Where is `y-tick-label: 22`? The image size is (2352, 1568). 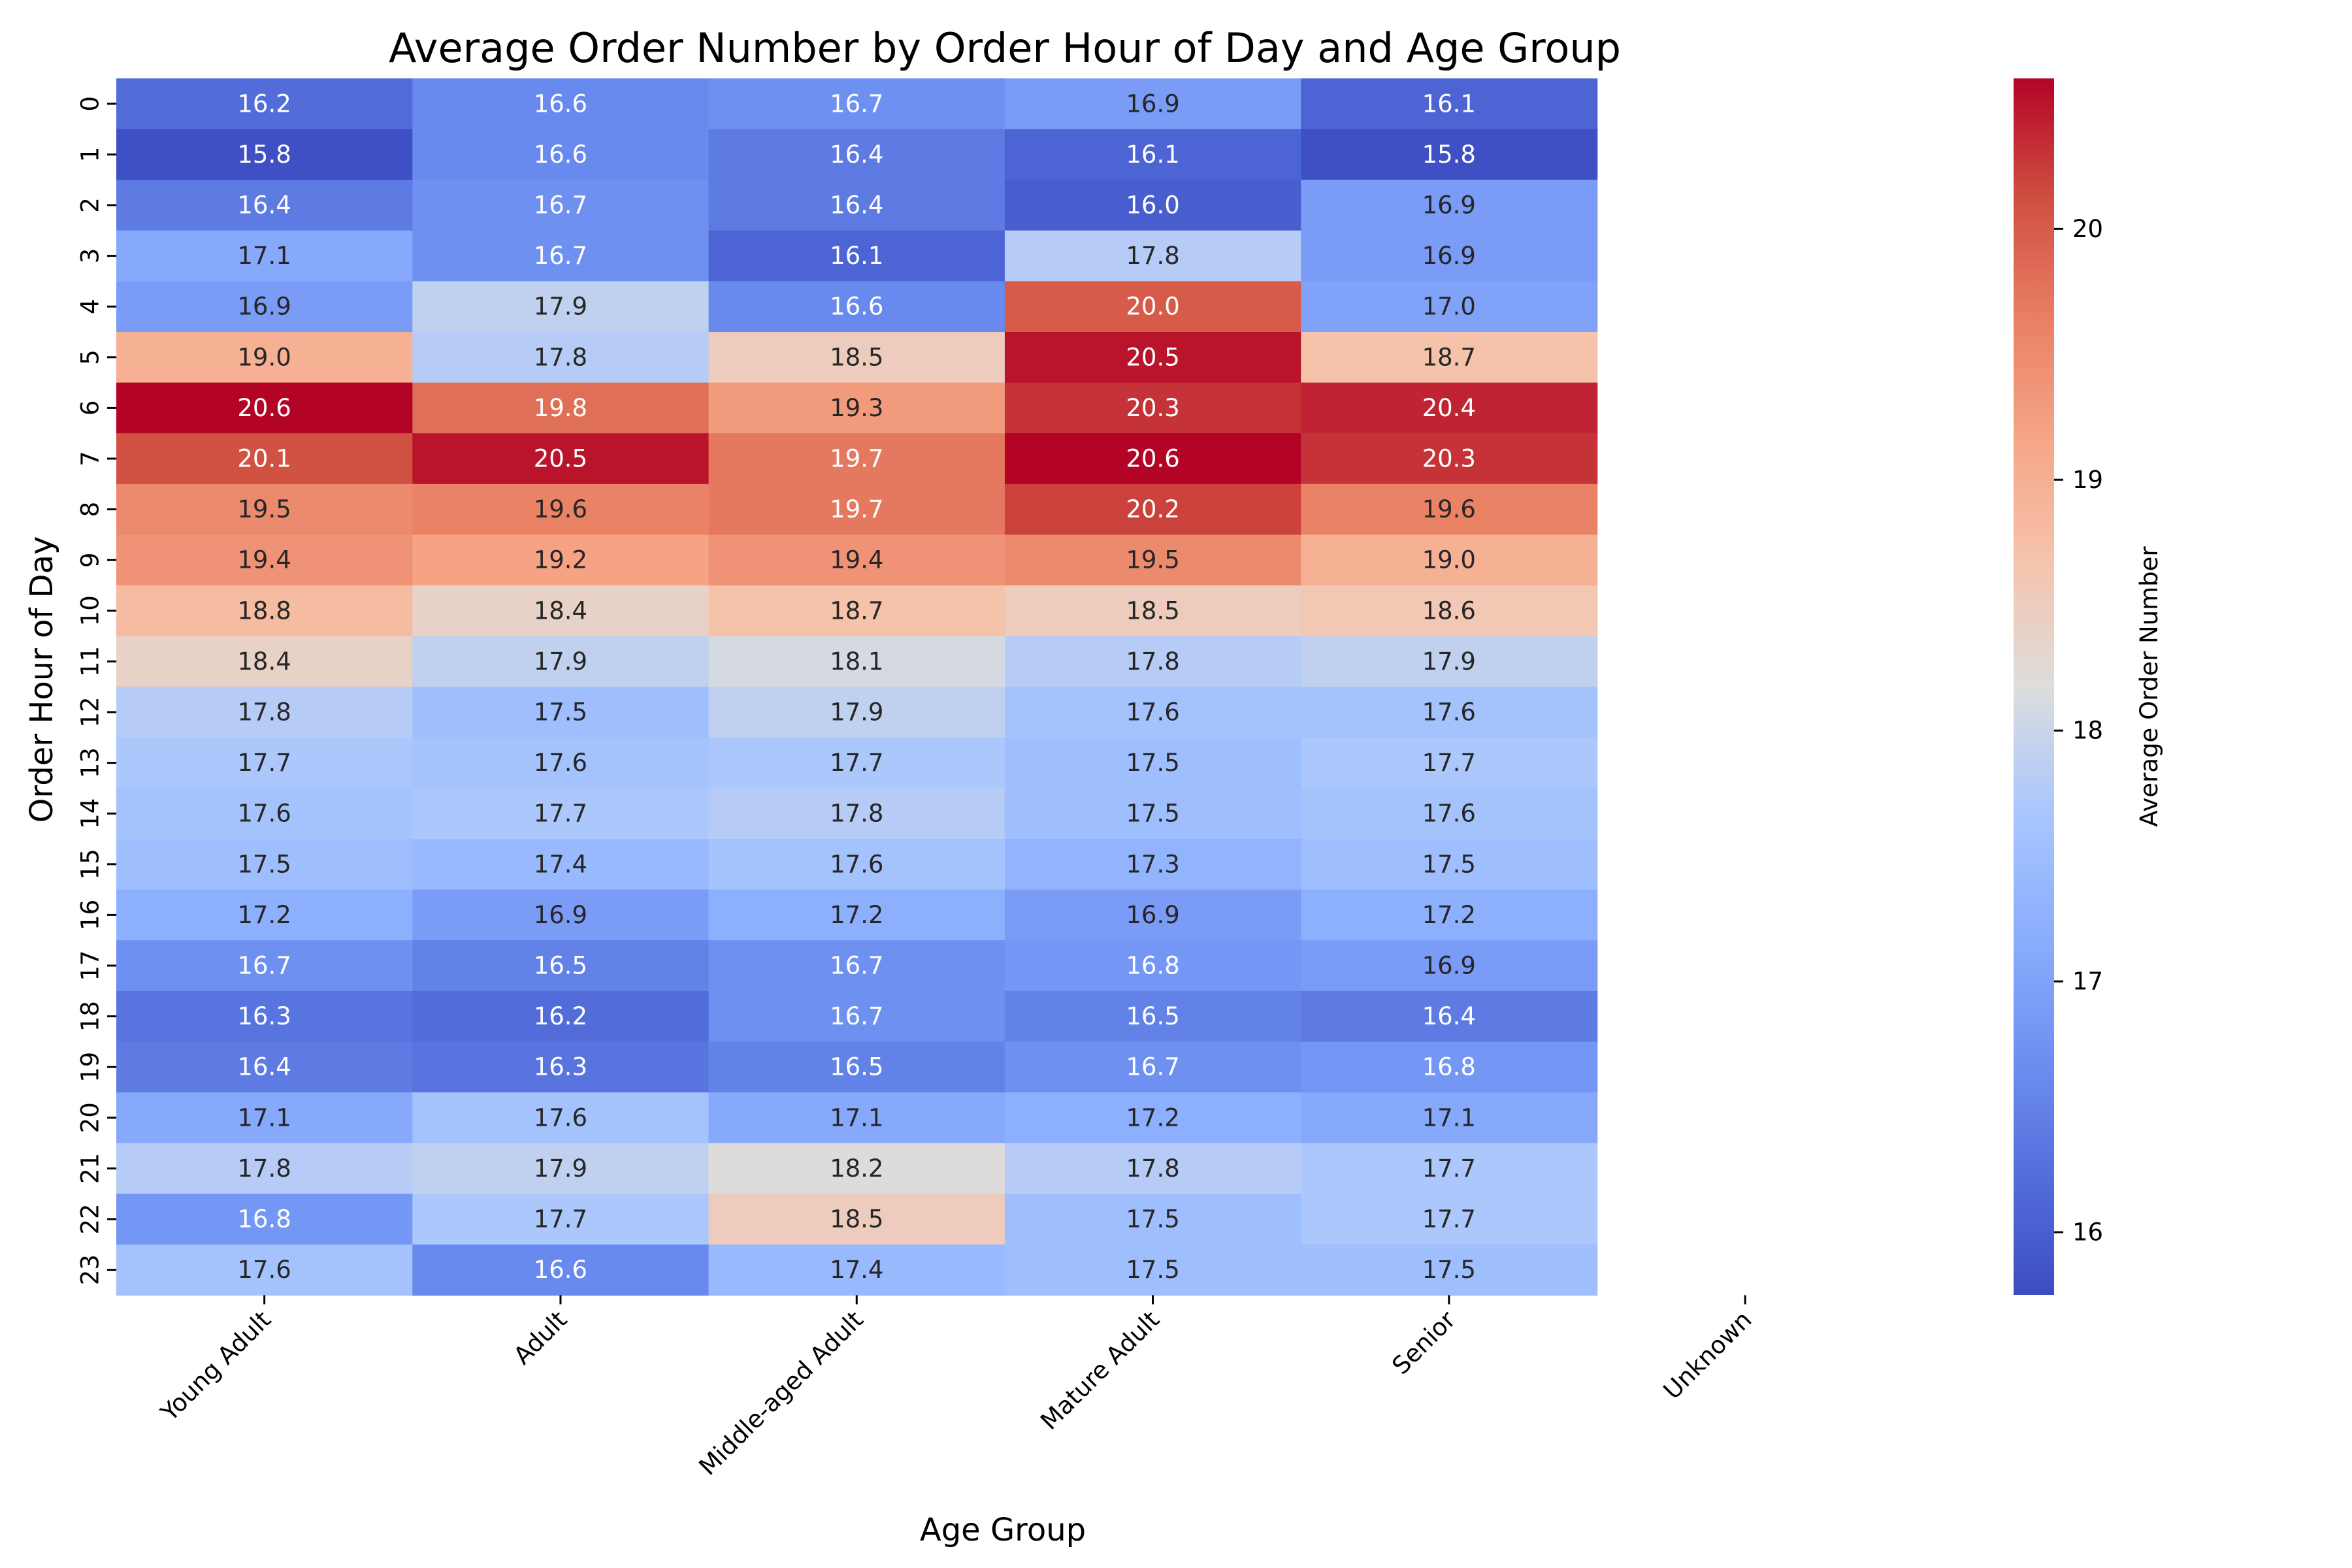
y-tick-label: 22 is located at coordinates (90, 1218).